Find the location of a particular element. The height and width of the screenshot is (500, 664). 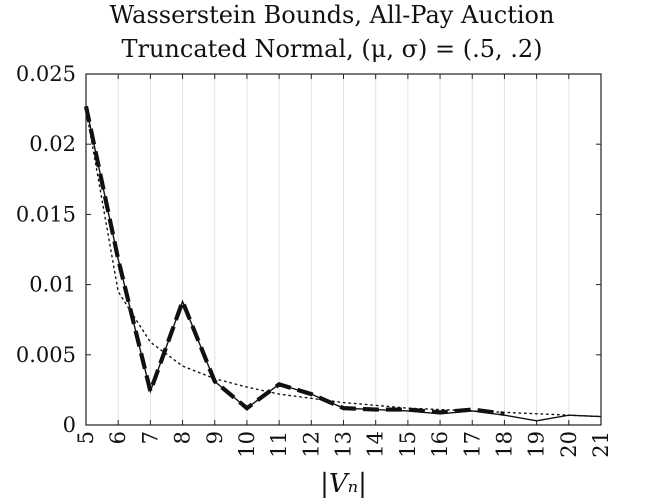

x-tick-label: 11 is located at coordinates (279, 444).